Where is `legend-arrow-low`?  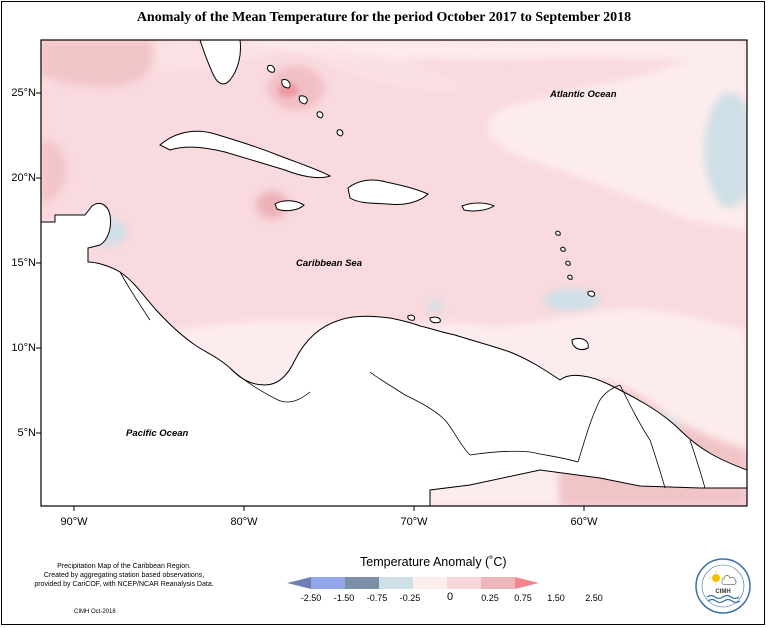
legend-arrow-low is located at coordinates (299, 583).